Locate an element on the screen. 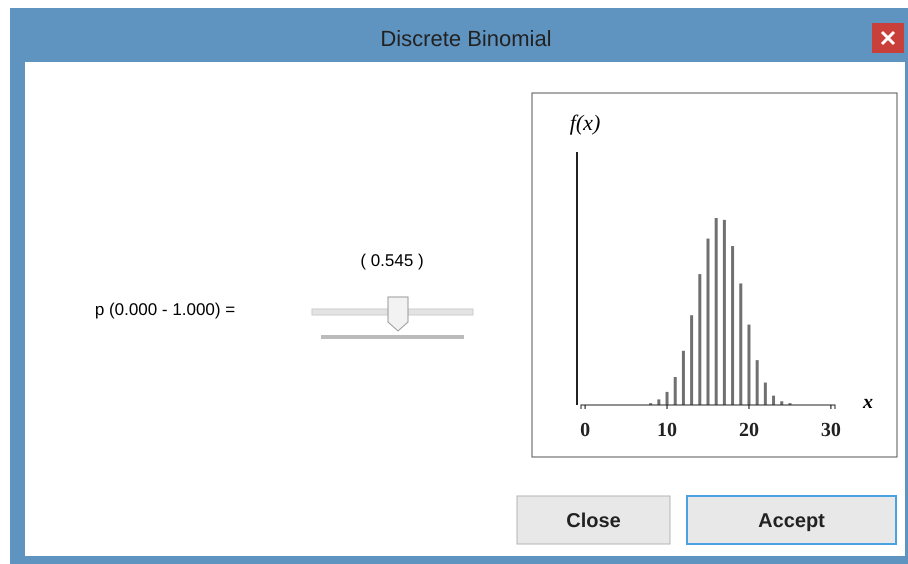  x-tick-label: 30 is located at coordinates (830, 430).